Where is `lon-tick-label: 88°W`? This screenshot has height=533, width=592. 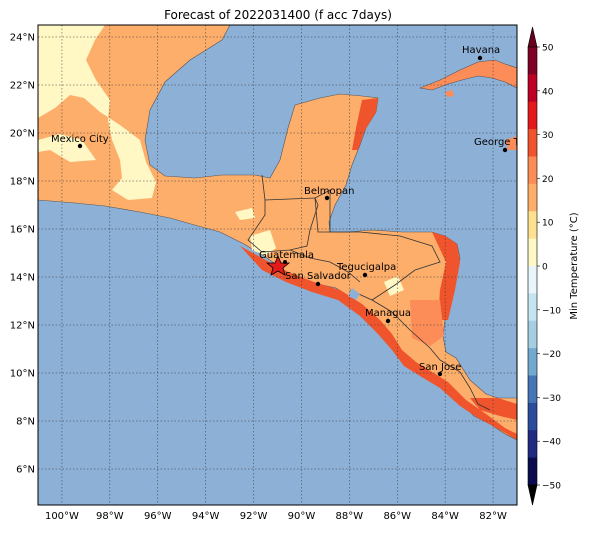
lon-tick-label: 88°W is located at coordinates (350, 516).